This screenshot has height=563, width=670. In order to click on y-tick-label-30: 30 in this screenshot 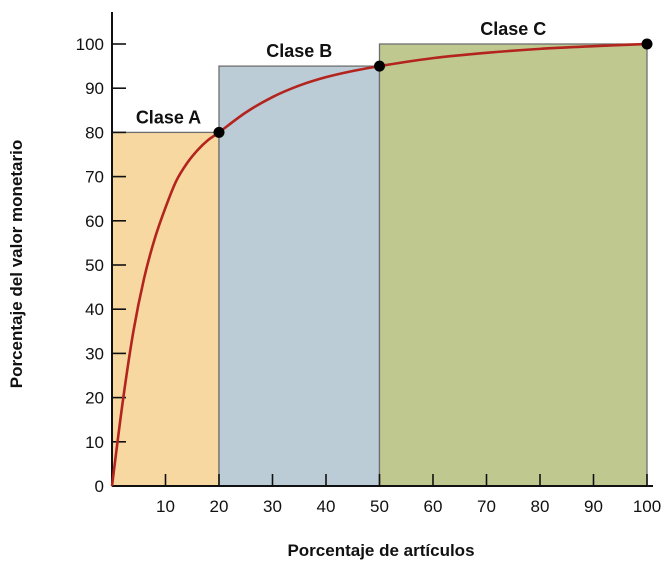, I will do `click(94, 353)`.